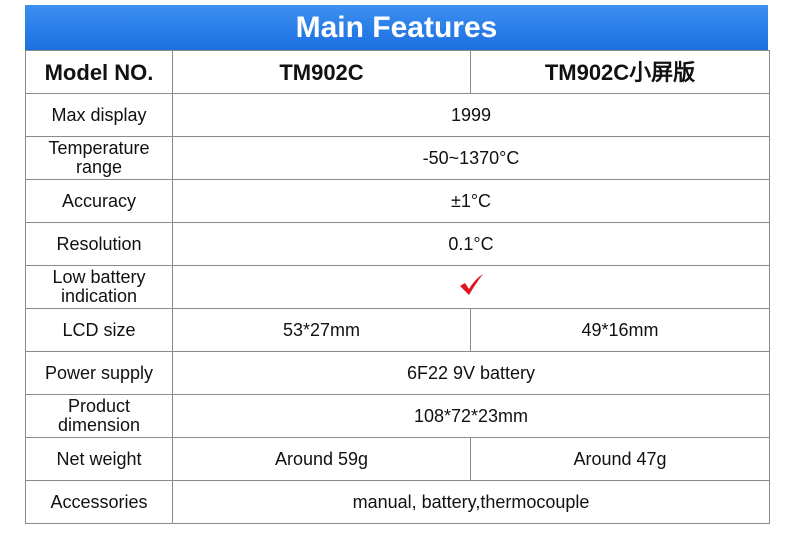 Image resolution: width=790 pixels, height=533 pixels. Describe the element at coordinates (471, 284) in the screenshot. I see `check-icon` at that location.